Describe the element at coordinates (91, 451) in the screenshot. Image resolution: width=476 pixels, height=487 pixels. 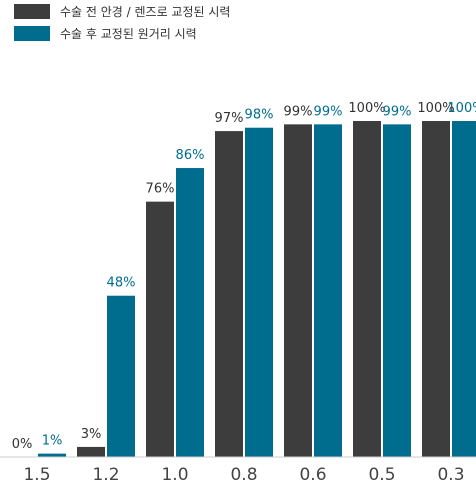
I see `bar-pre-op-1.2` at that location.